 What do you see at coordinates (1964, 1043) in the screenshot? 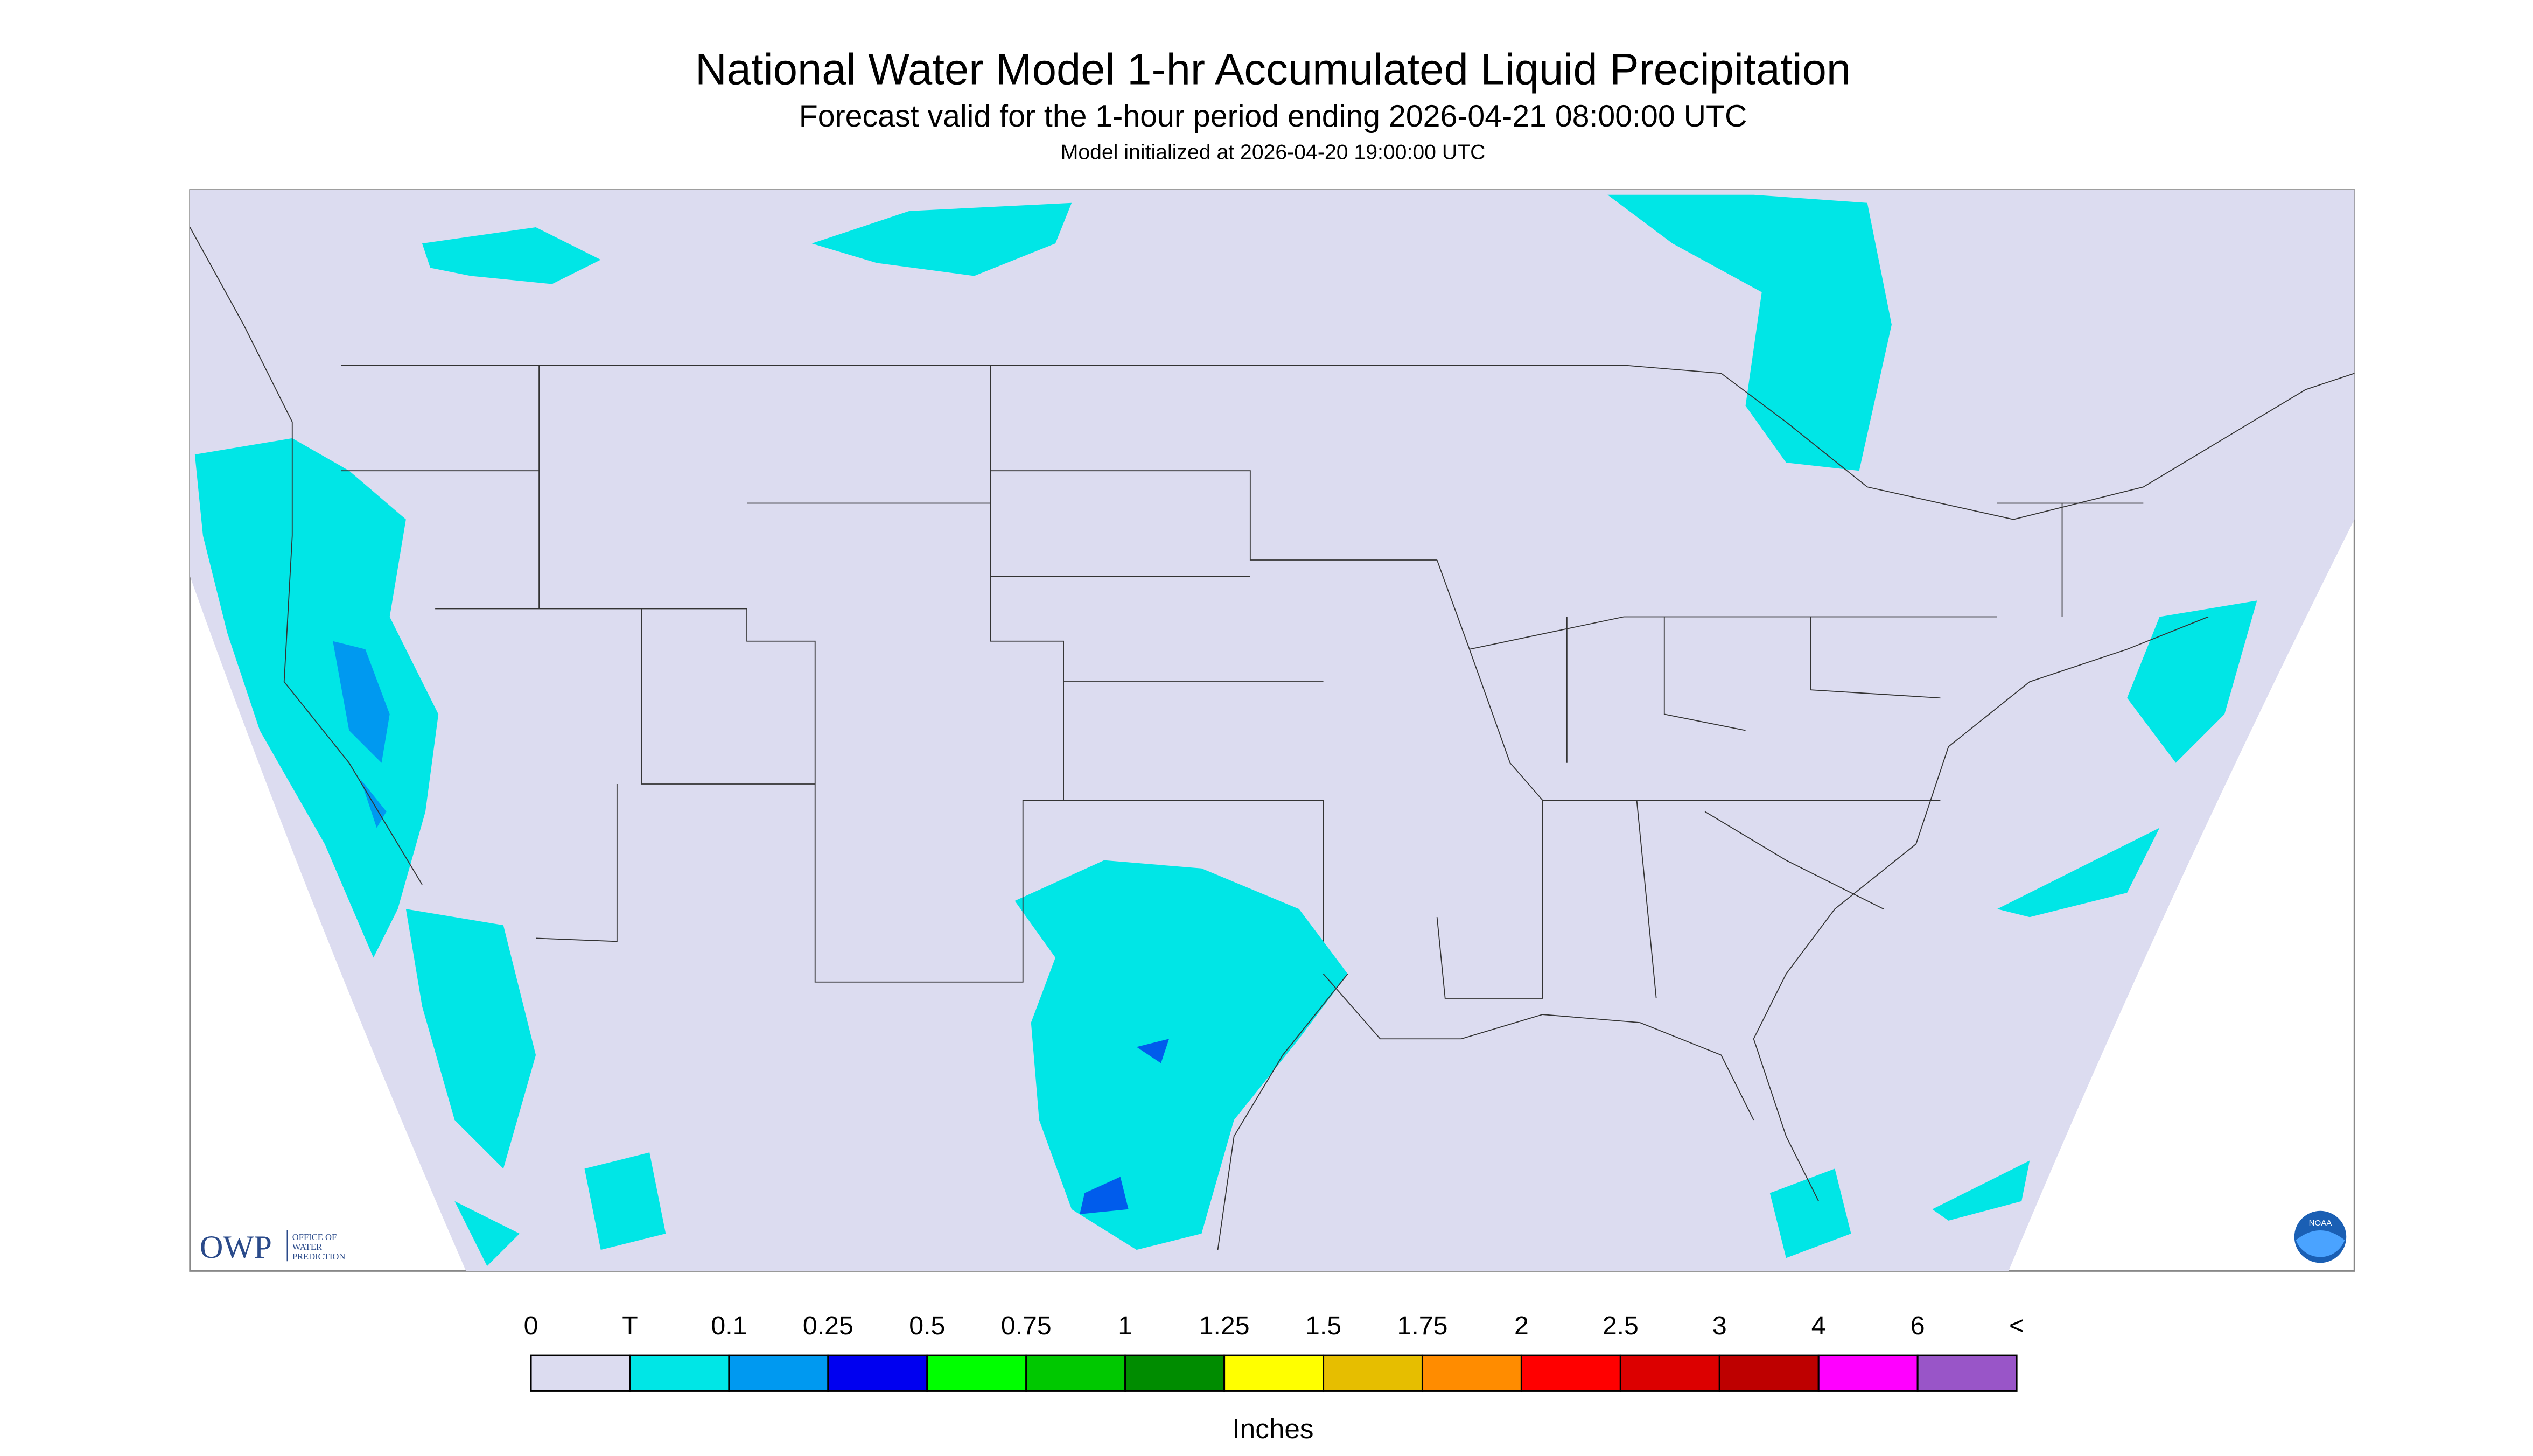
I see `precip-atlantic` at bounding box center [1964, 1043].